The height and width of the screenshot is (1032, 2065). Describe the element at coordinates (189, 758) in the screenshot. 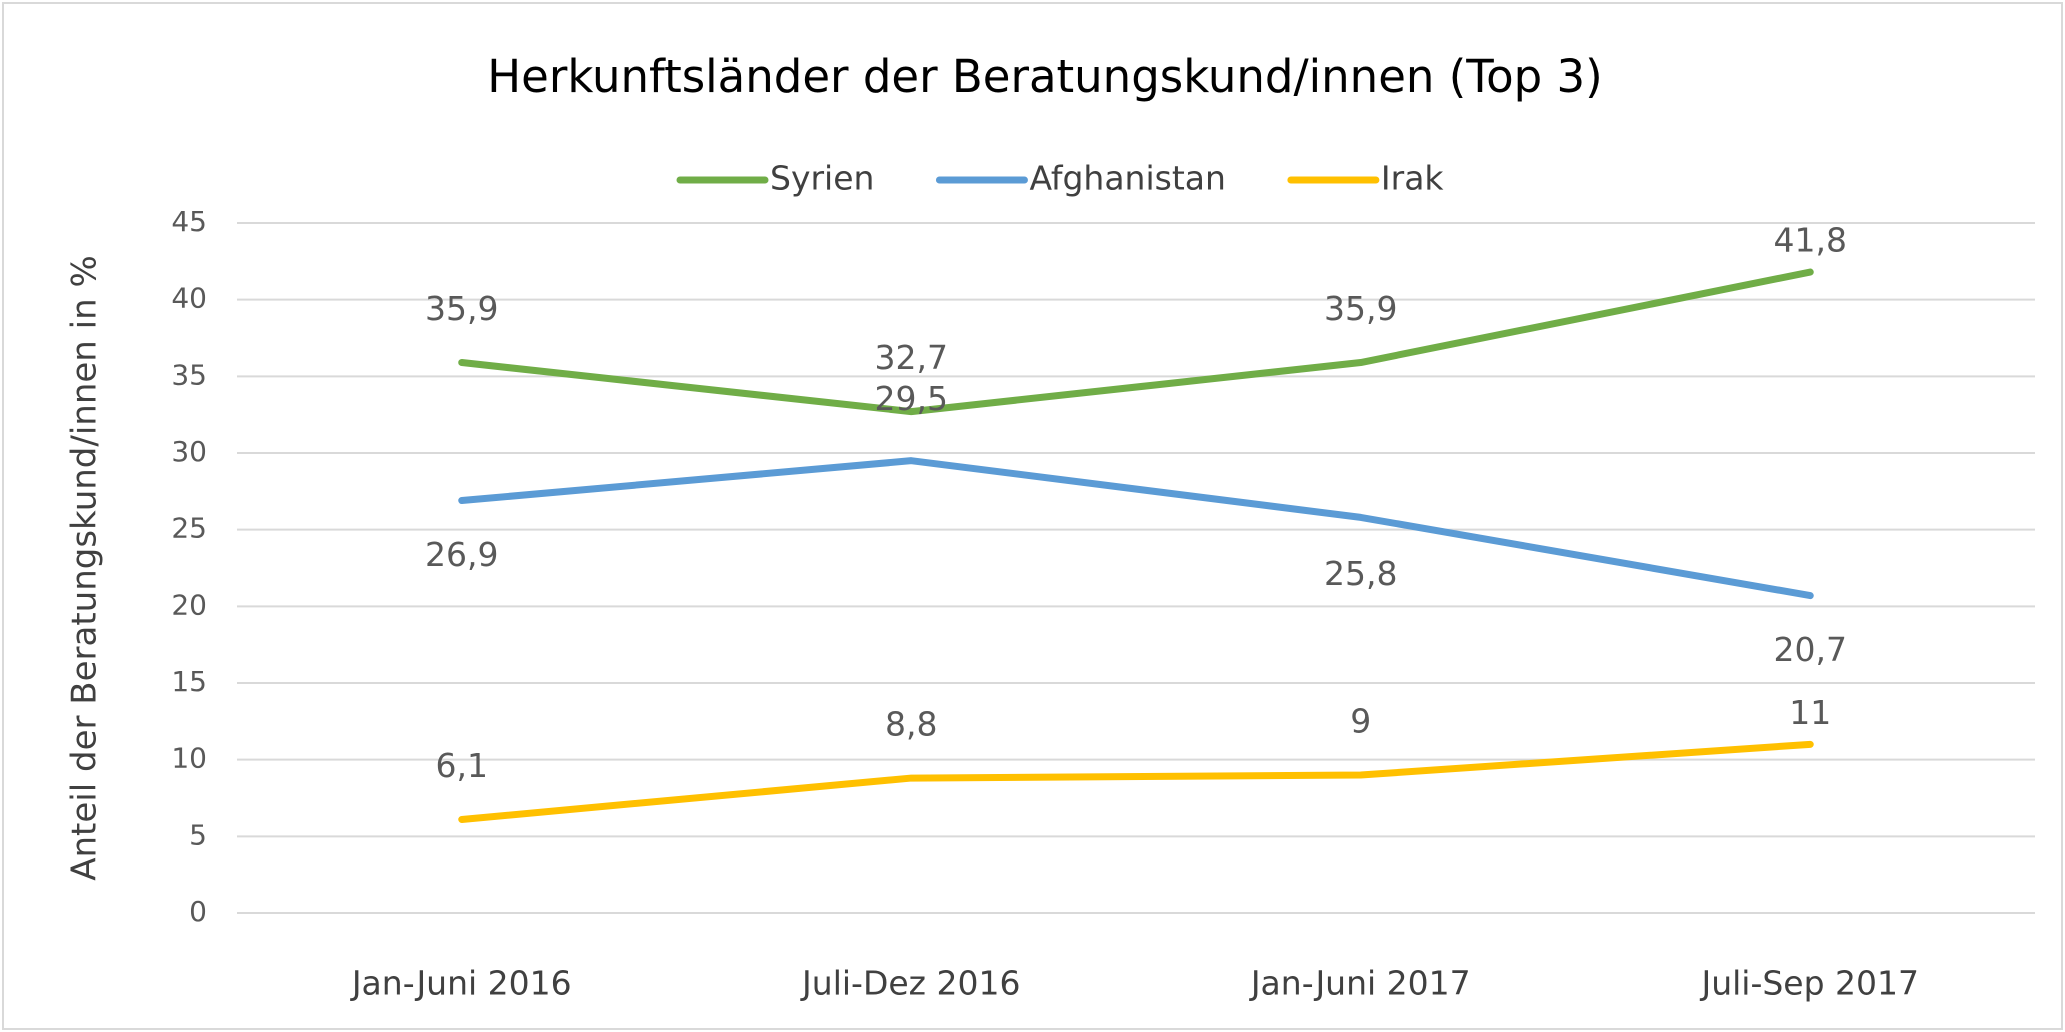

I see `y-tick-label: 10` at that location.